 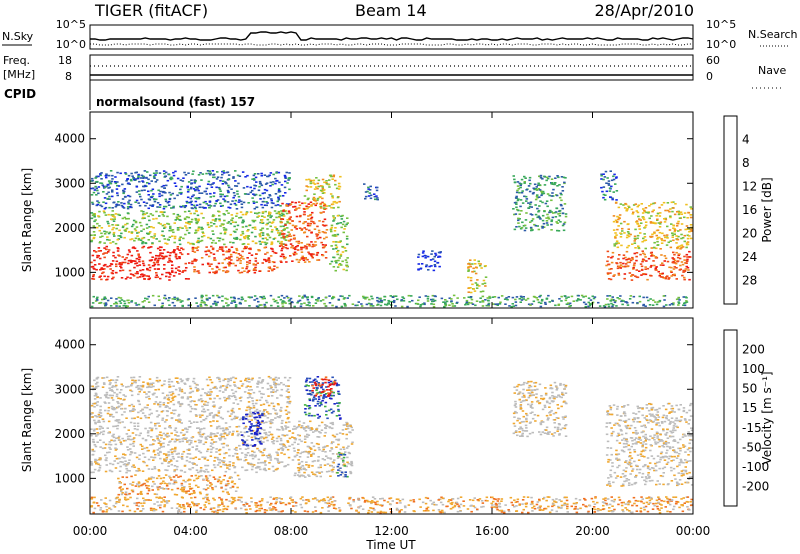 I want to click on nsky-bottom-tick: 10^0, so click(x=71, y=44).